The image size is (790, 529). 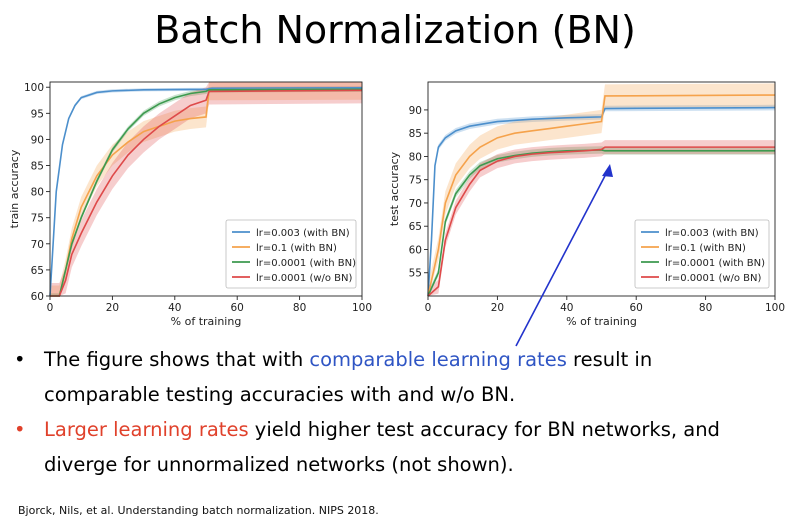 What do you see at coordinates (609, 359) in the screenshot?
I see `text-run: result in` at bounding box center [609, 359].